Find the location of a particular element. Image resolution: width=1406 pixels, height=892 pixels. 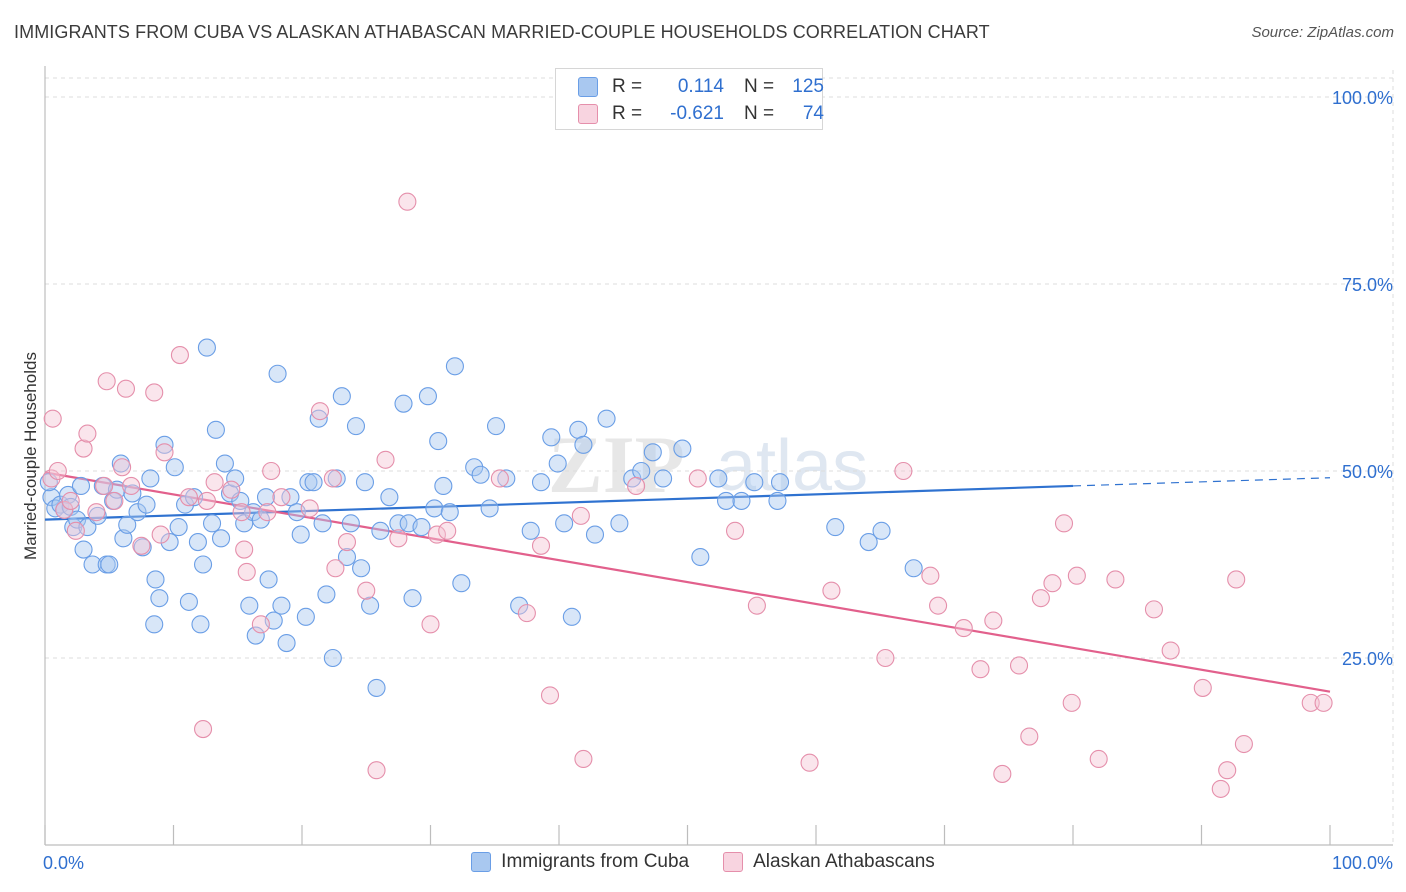

stats-n-value: 125 is located at coordinates (808, 86).